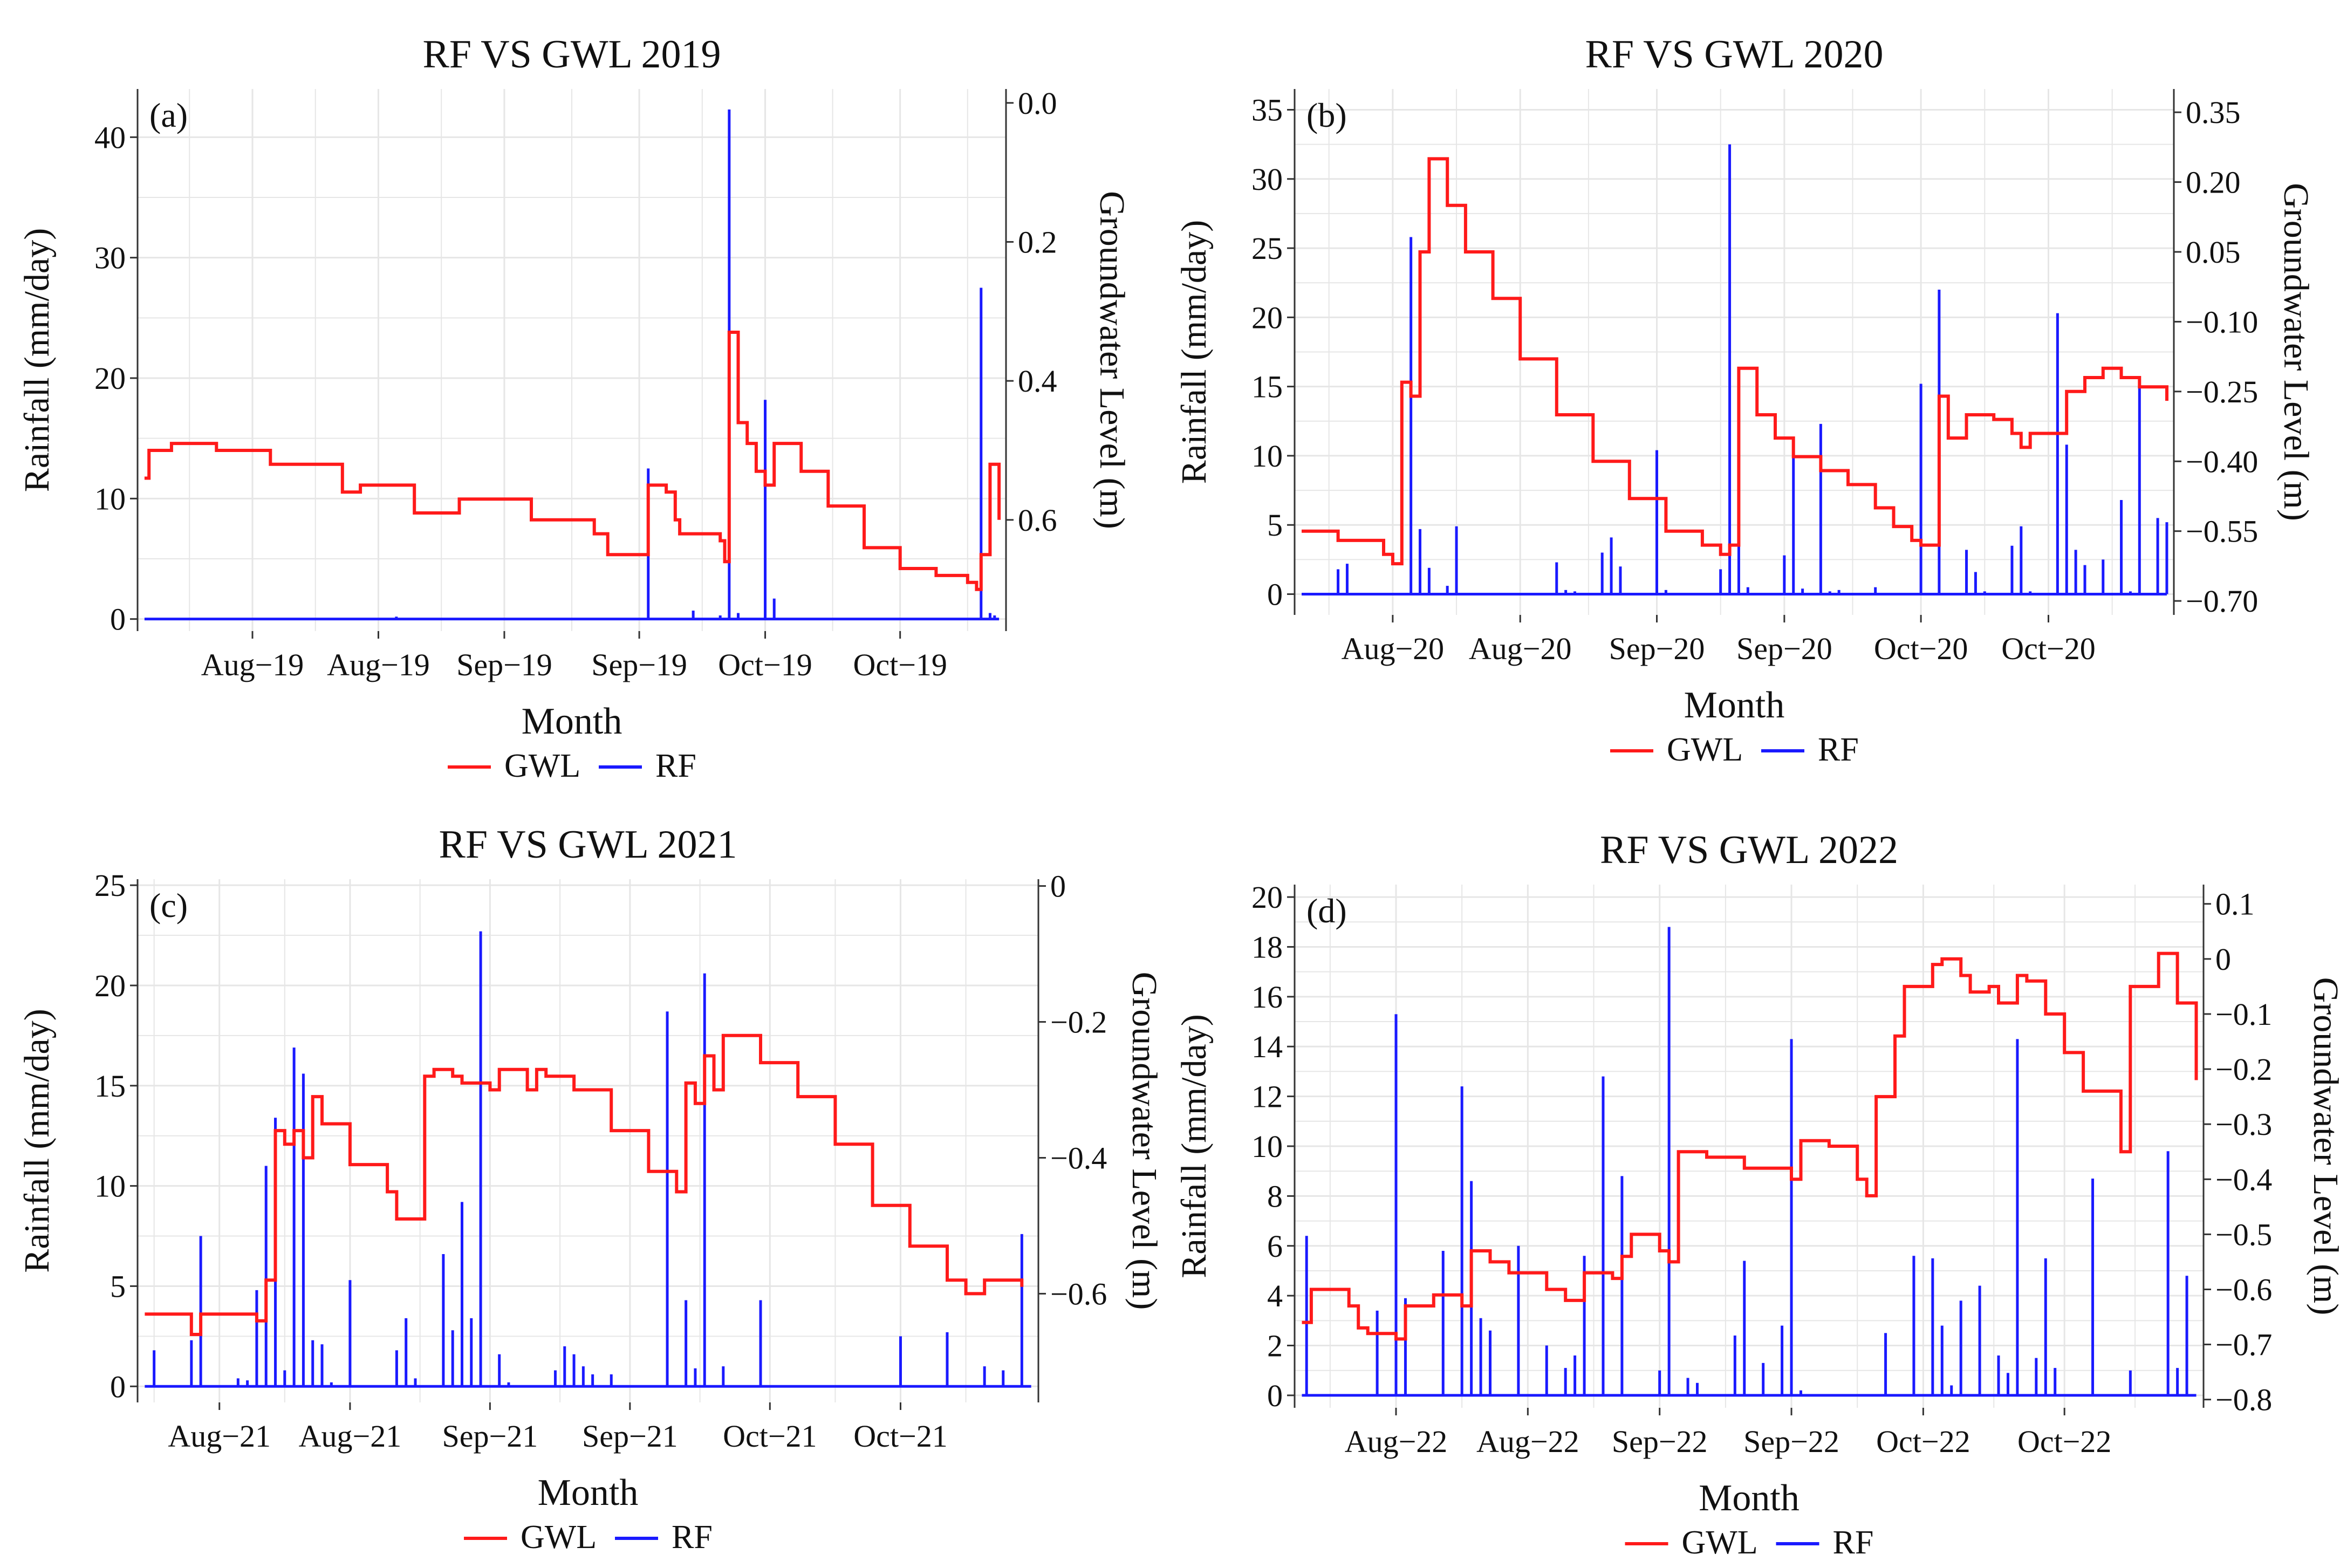  What do you see at coordinates (1326, 911) in the screenshot?
I see `panel-label: (d)` at bounding box center [1326, 911].